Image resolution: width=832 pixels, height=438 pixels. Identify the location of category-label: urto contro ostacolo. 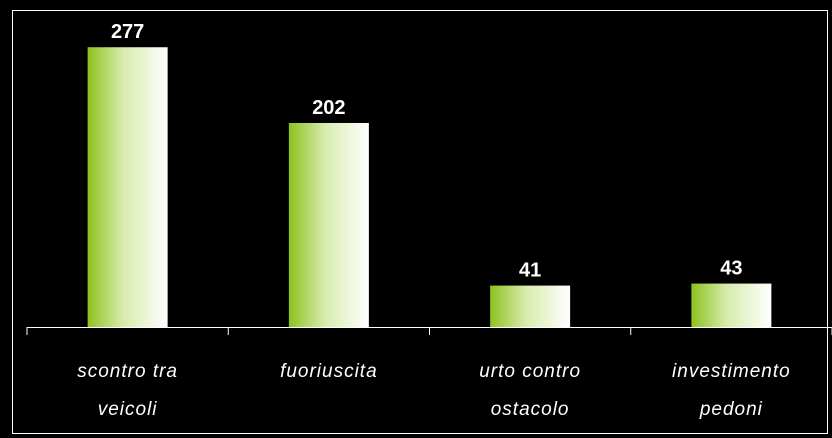
(530, 390).